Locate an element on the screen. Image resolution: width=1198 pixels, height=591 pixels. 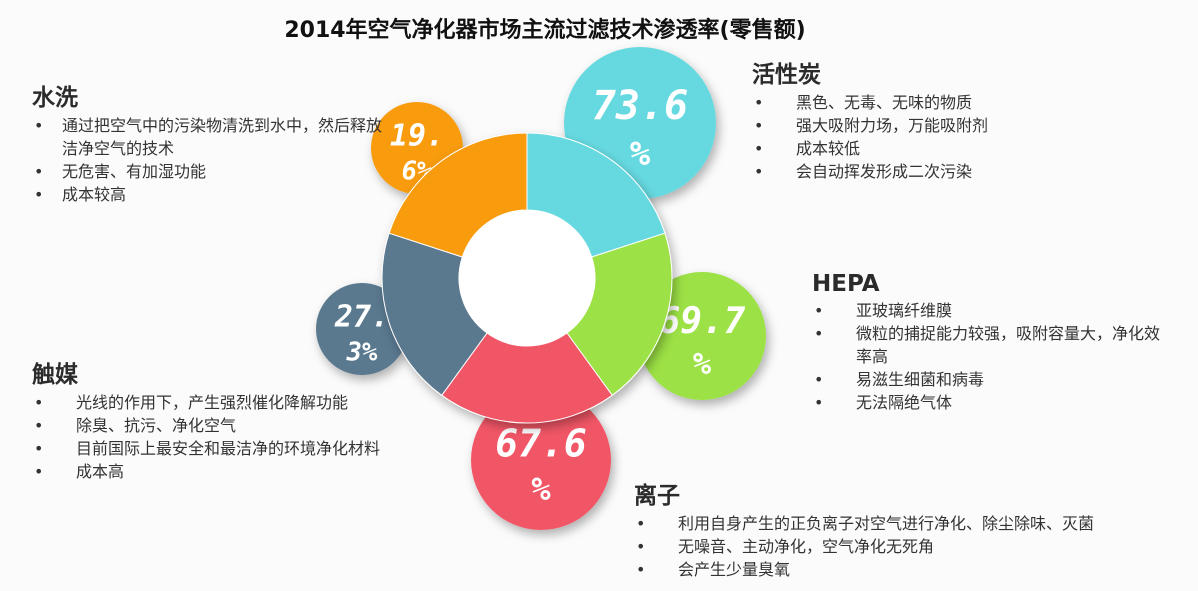
list-item: 黑色、无毒、无味的物质 is located at coordinates (902, 102).